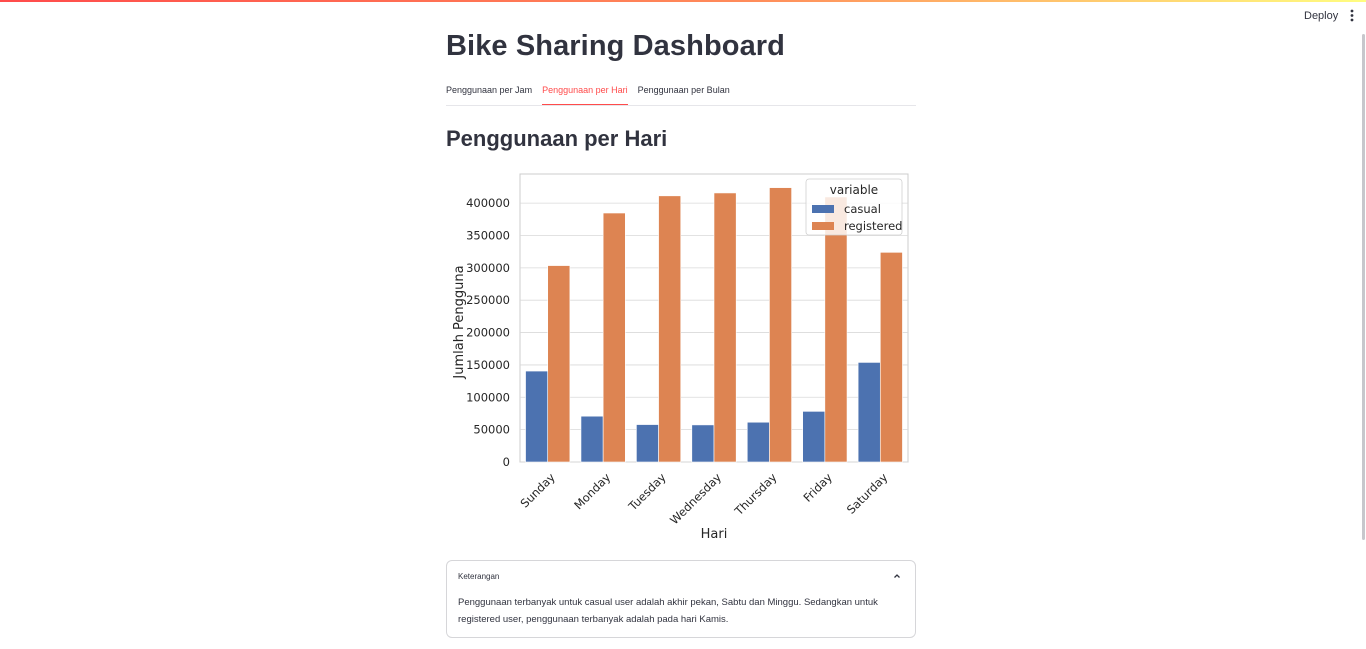 The width and height of the screenshot is (1366, 649). Describe the element at coordinates (614, 337) in the screenshot. I see `bar-registered-monday` at that location.